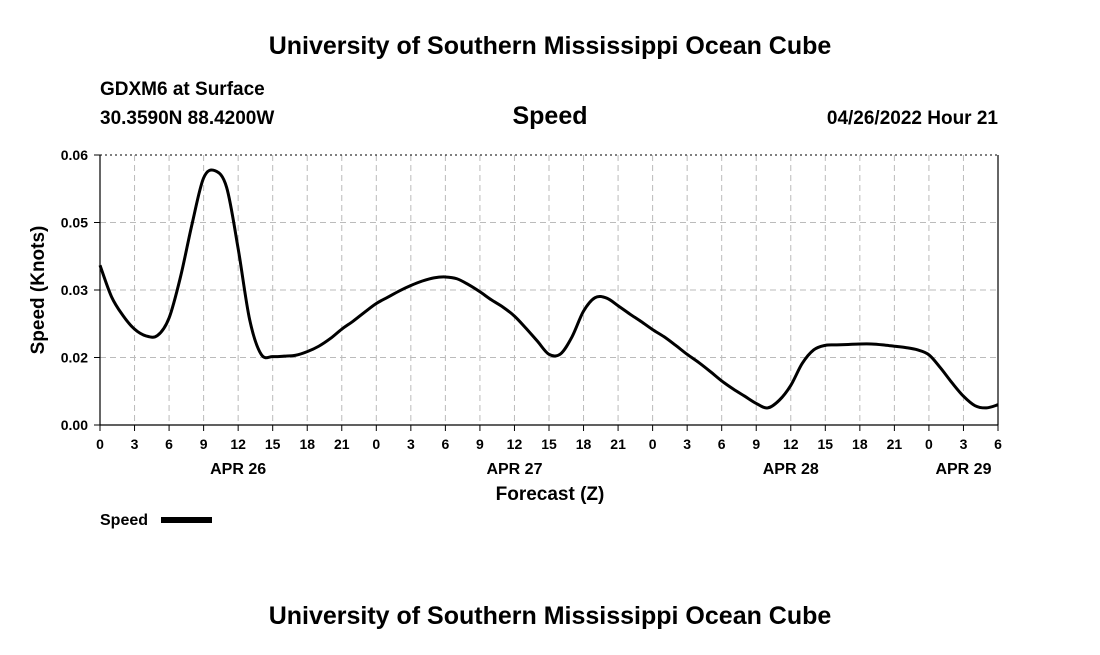 This screenshot has width=1100, height=655. Describe the element at coordinates (74, 358) in the screenshot. I see `y-tick-label: 0.02` at that location.